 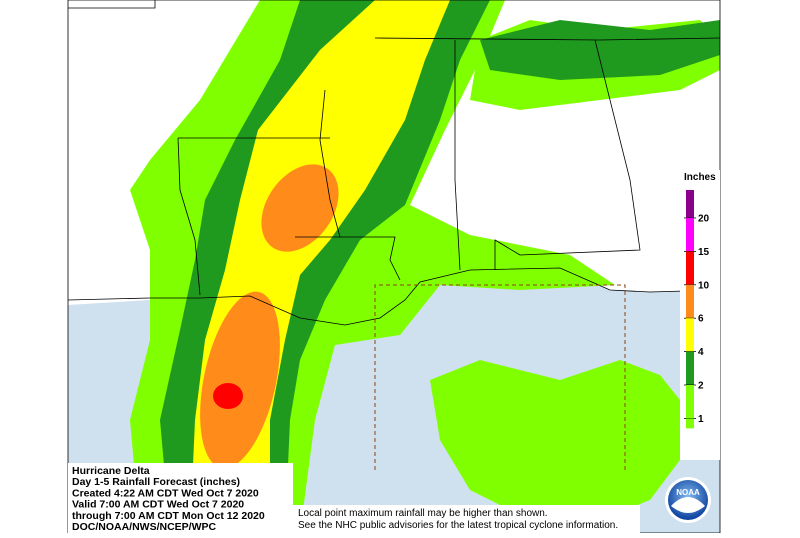 I want to click on legend-title: Inches, so click(x=700, y=177).